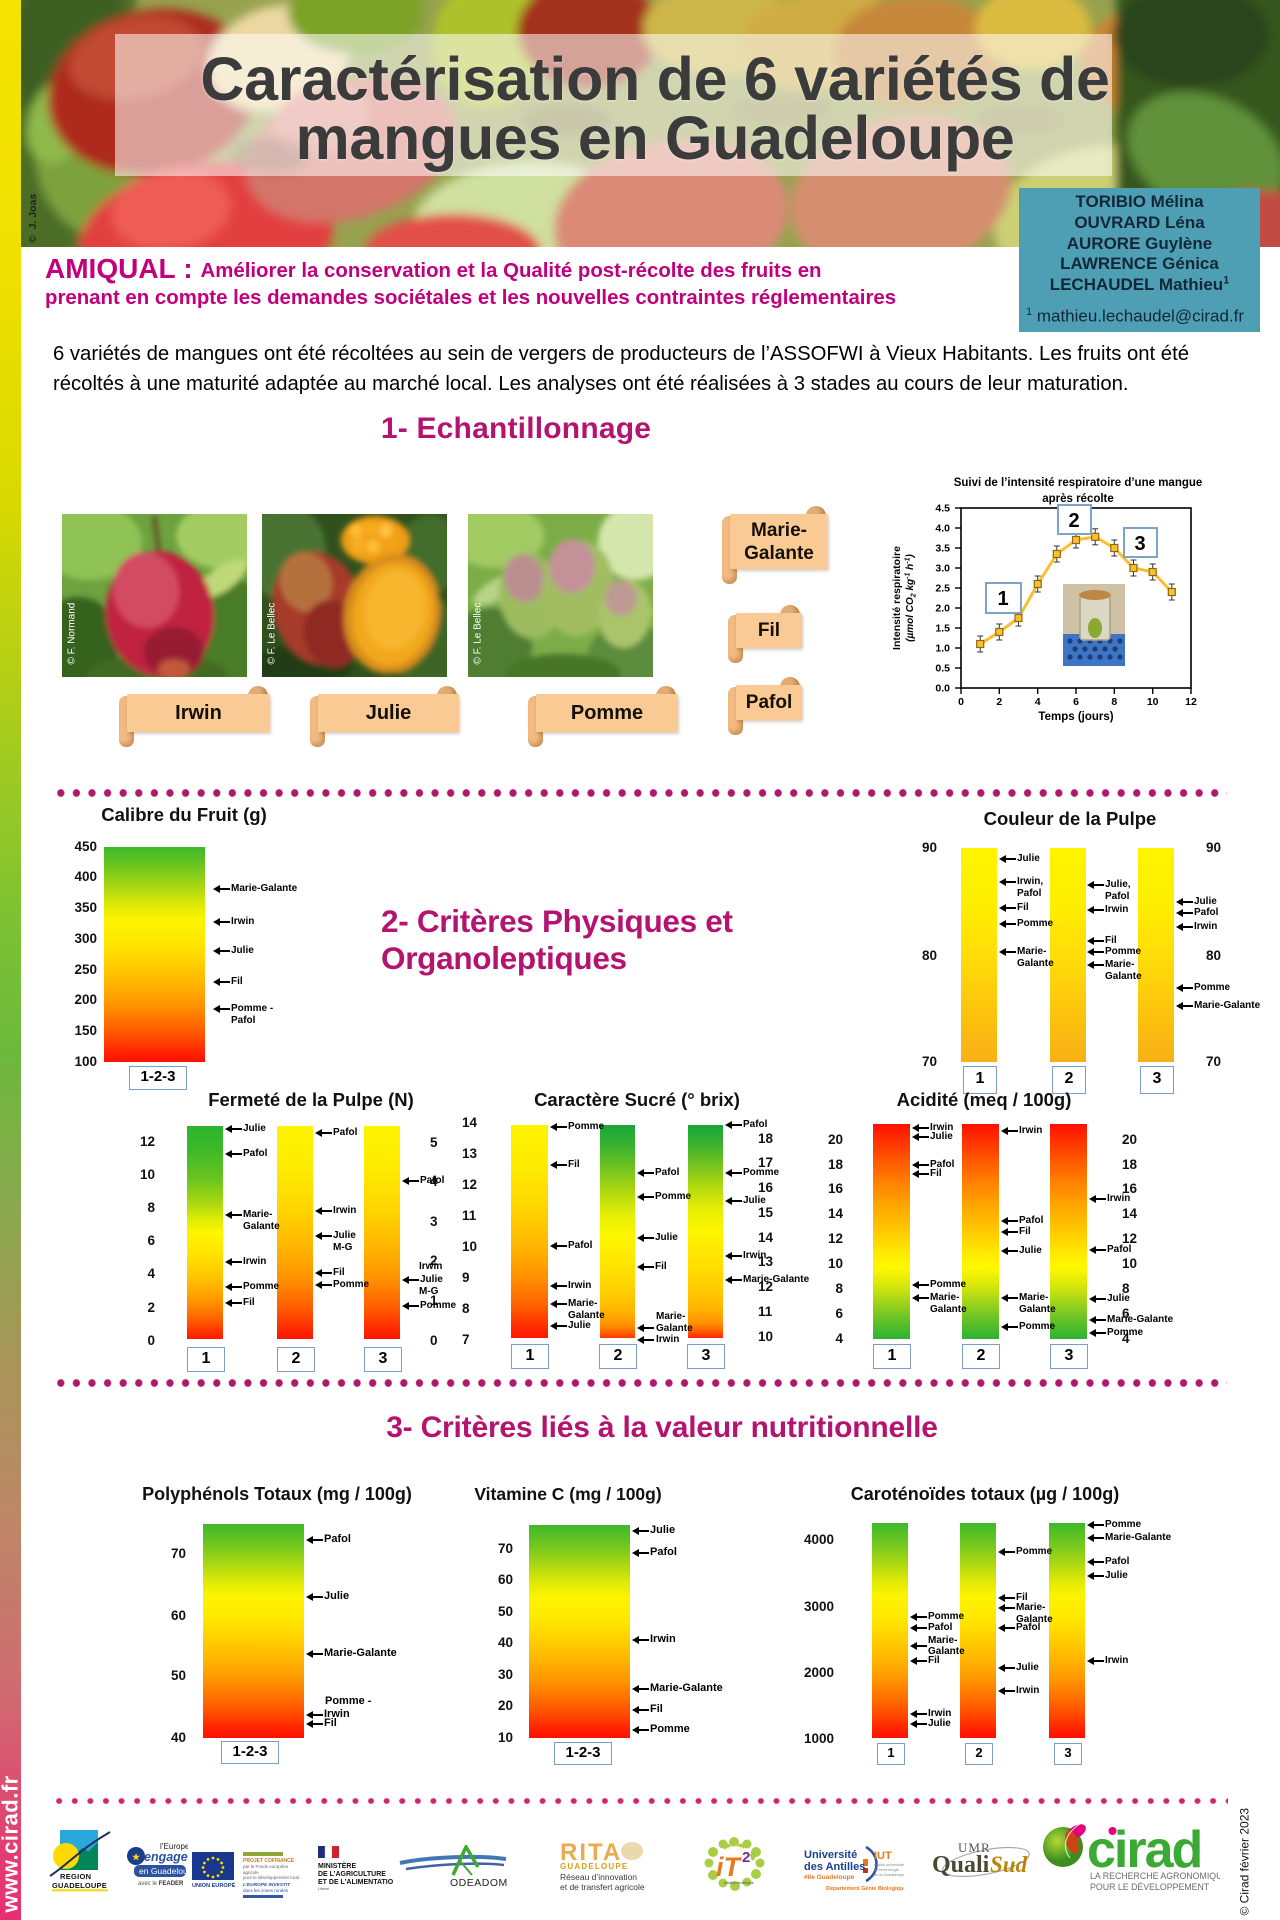  What do you see at coordinates (163, 1871) in the screenshot?
I see `svg-text: en Guadeloupe` at bounding box center [163, 1871].